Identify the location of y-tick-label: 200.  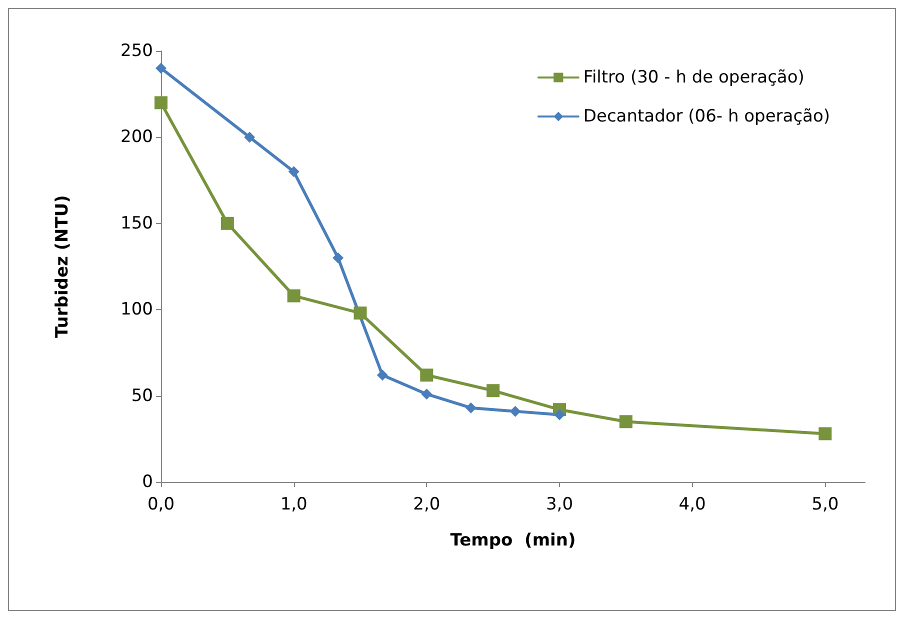
(136, 137).